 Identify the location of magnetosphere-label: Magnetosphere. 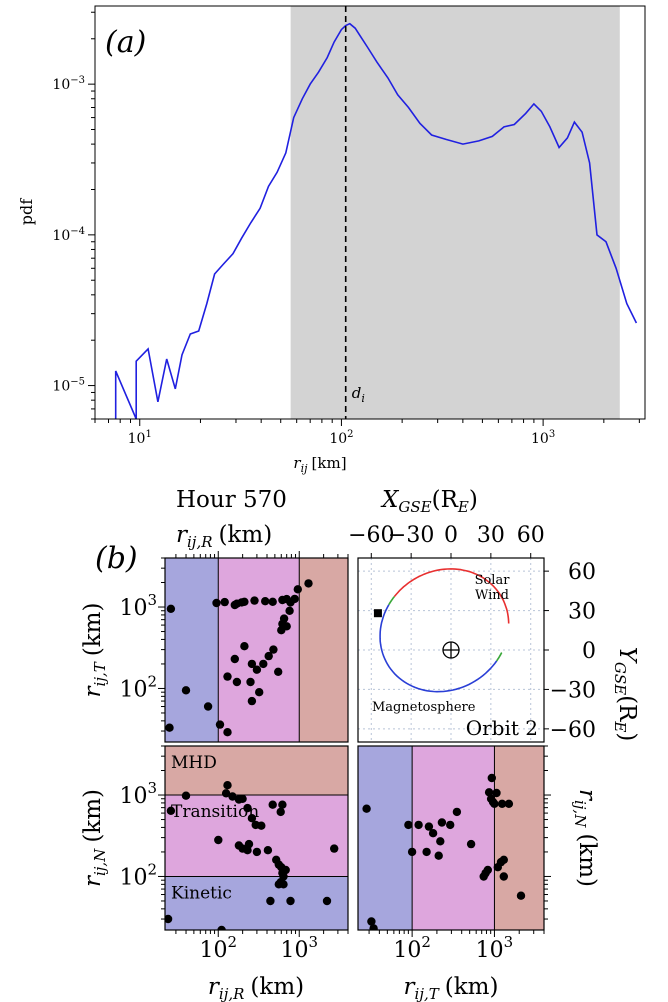
(424, 707).